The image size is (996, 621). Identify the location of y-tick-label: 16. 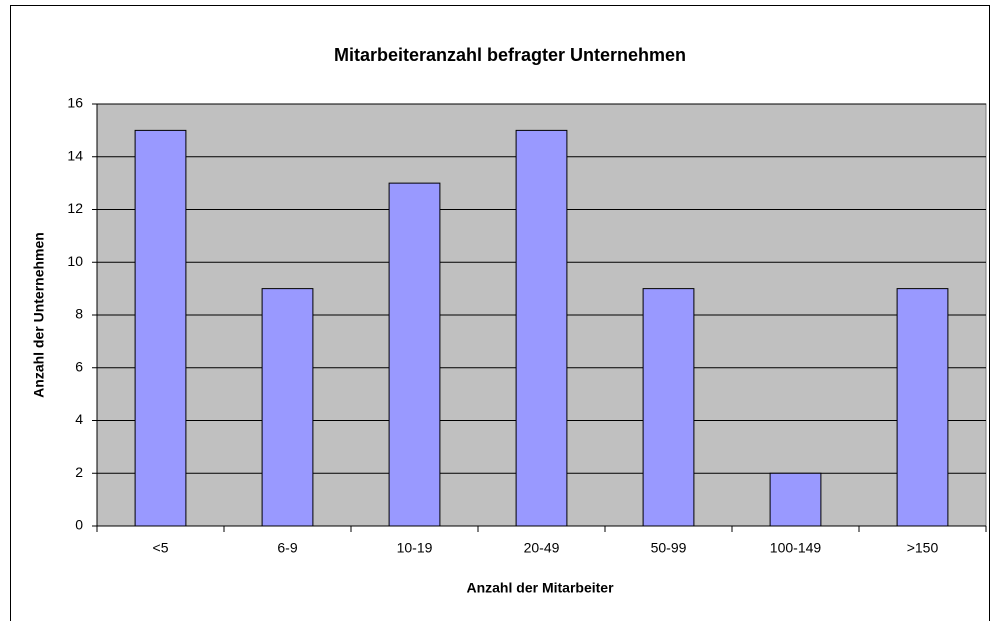
(75, 103).